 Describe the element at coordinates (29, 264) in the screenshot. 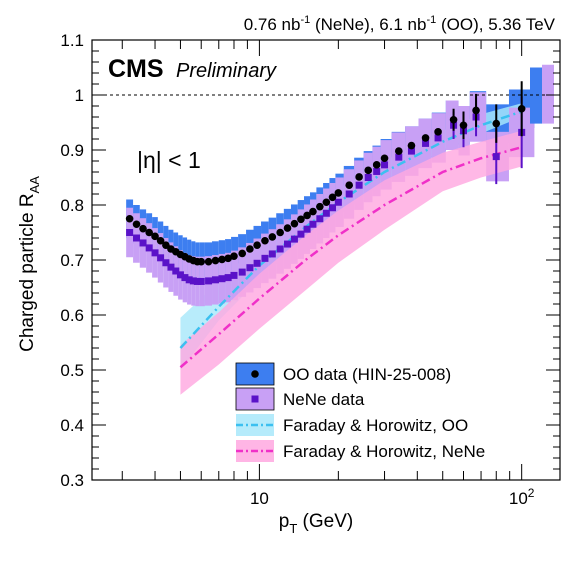

I see `y-axis-title: Charged particle RAA` at that location.